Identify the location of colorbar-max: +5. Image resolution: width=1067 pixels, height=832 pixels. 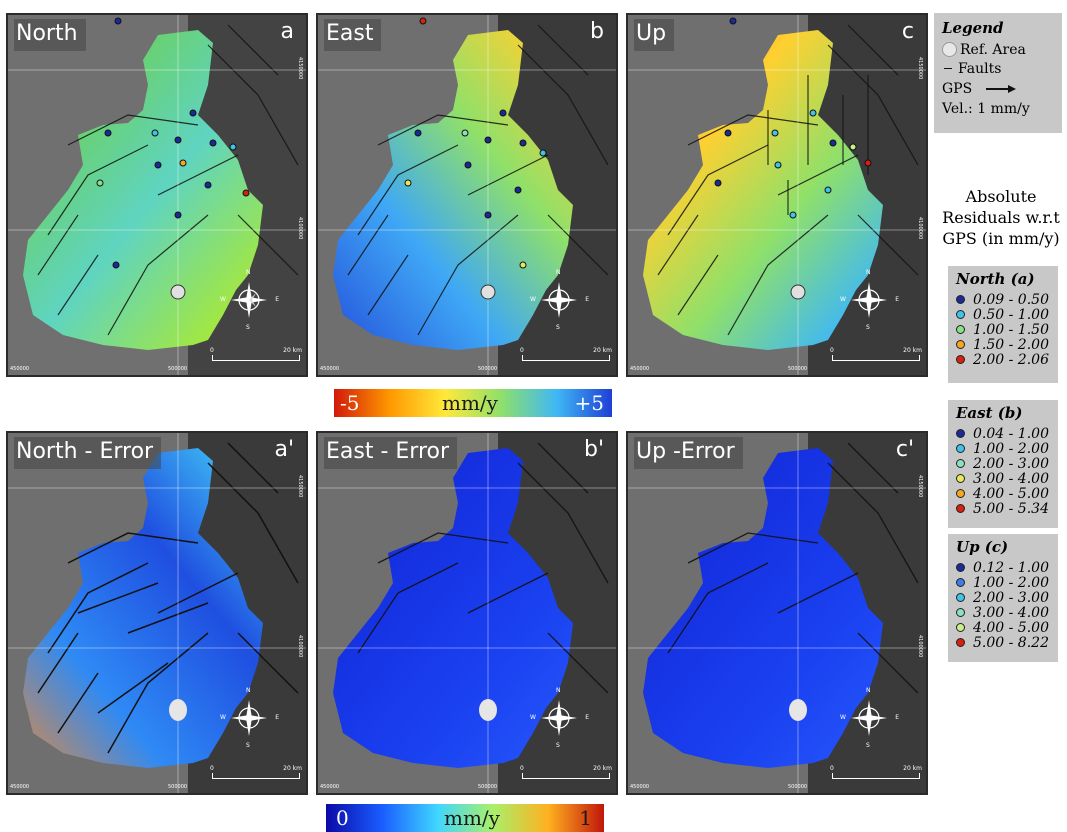
(589, 403).